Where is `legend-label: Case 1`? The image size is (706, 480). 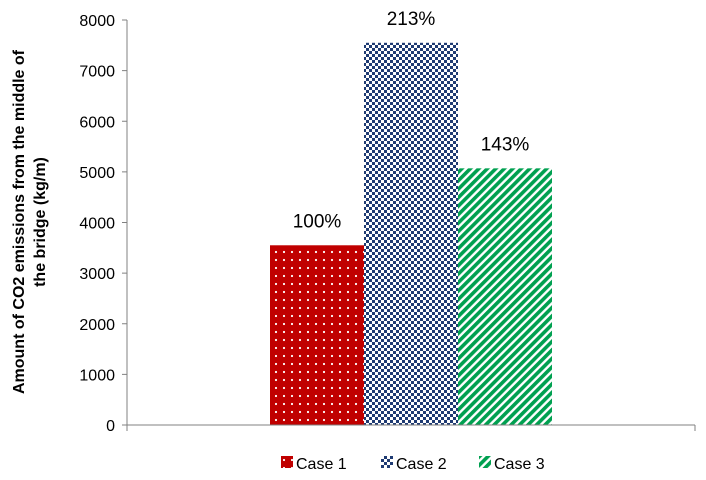
legend-label: Case 1 is located at coordinates (321, 464).